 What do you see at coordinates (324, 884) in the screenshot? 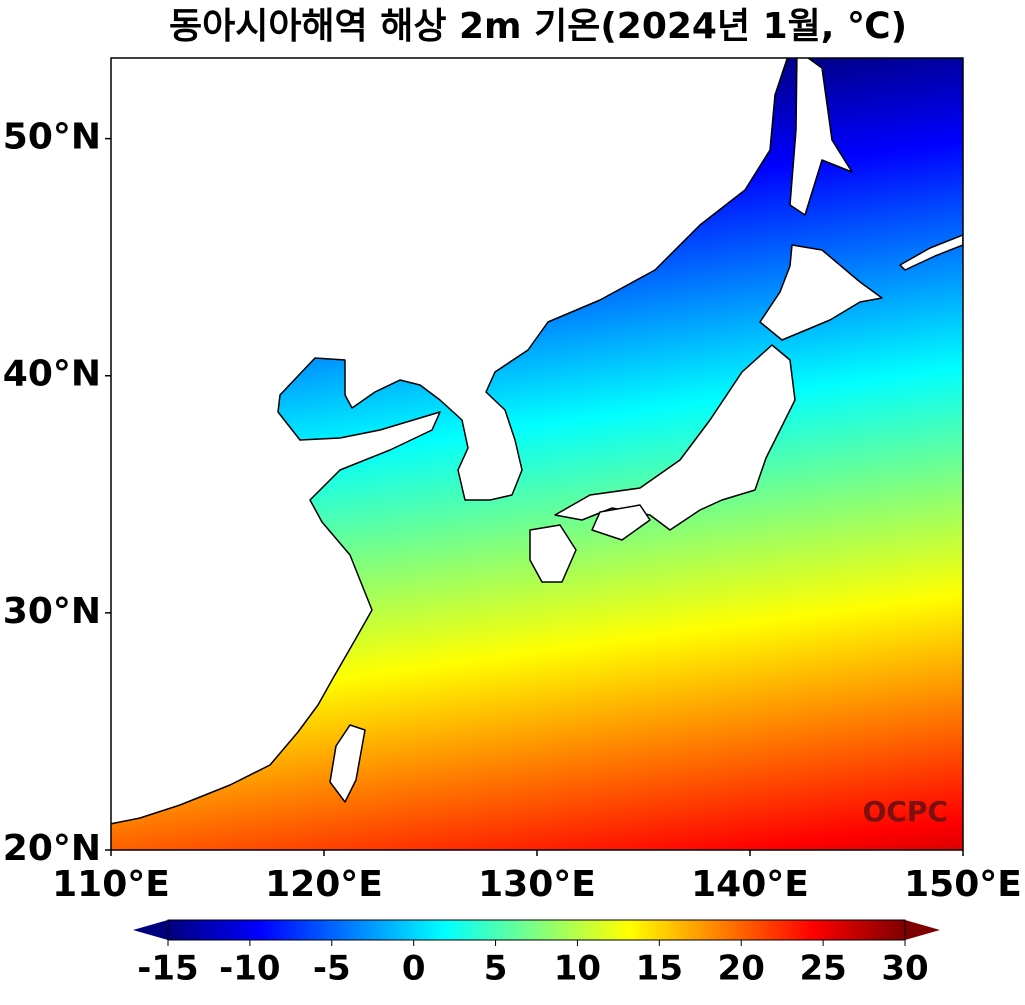
I see `x-tick-label: 120°E` at bounding box center [324, 884].